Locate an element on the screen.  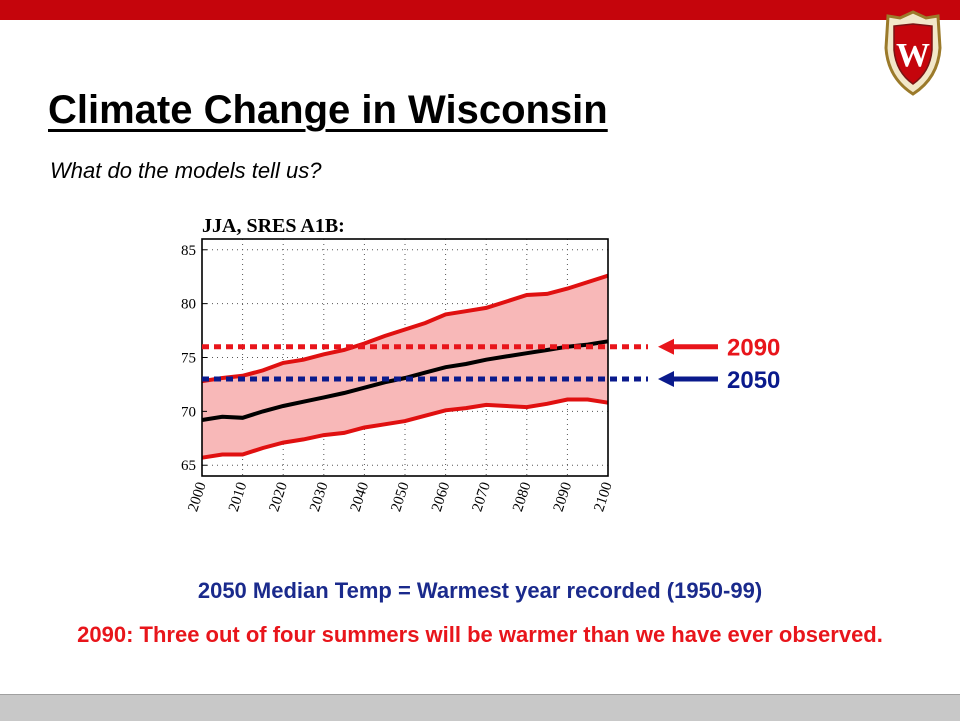
x-tick-label-2020: 2020 is located at coordinates (279, 496).